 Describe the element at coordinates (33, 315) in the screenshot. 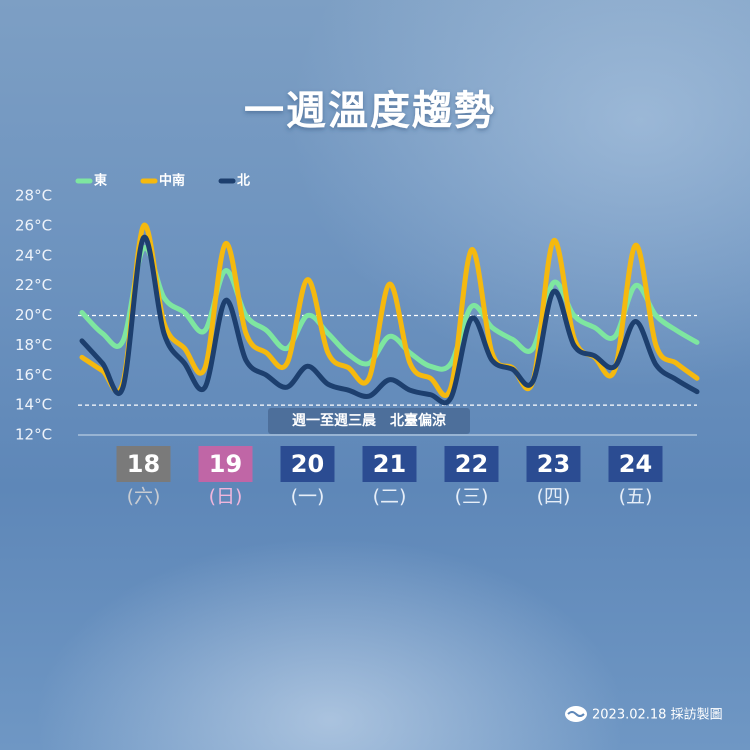

I see `y-tick-label: 20°C` at that location.